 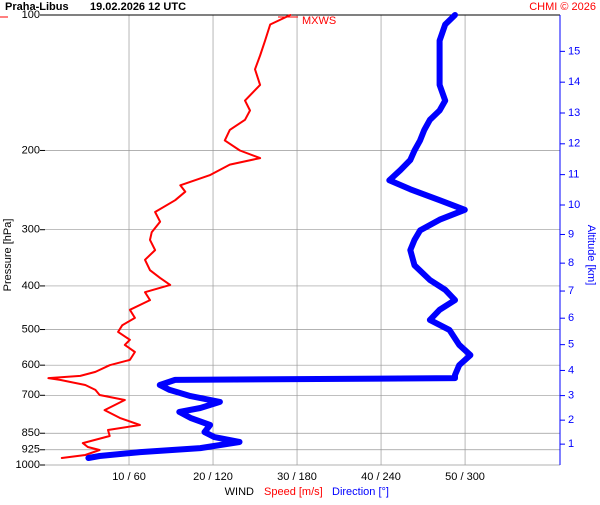 I want to click on y-tick-label: 400, so click(x=31, y=286).